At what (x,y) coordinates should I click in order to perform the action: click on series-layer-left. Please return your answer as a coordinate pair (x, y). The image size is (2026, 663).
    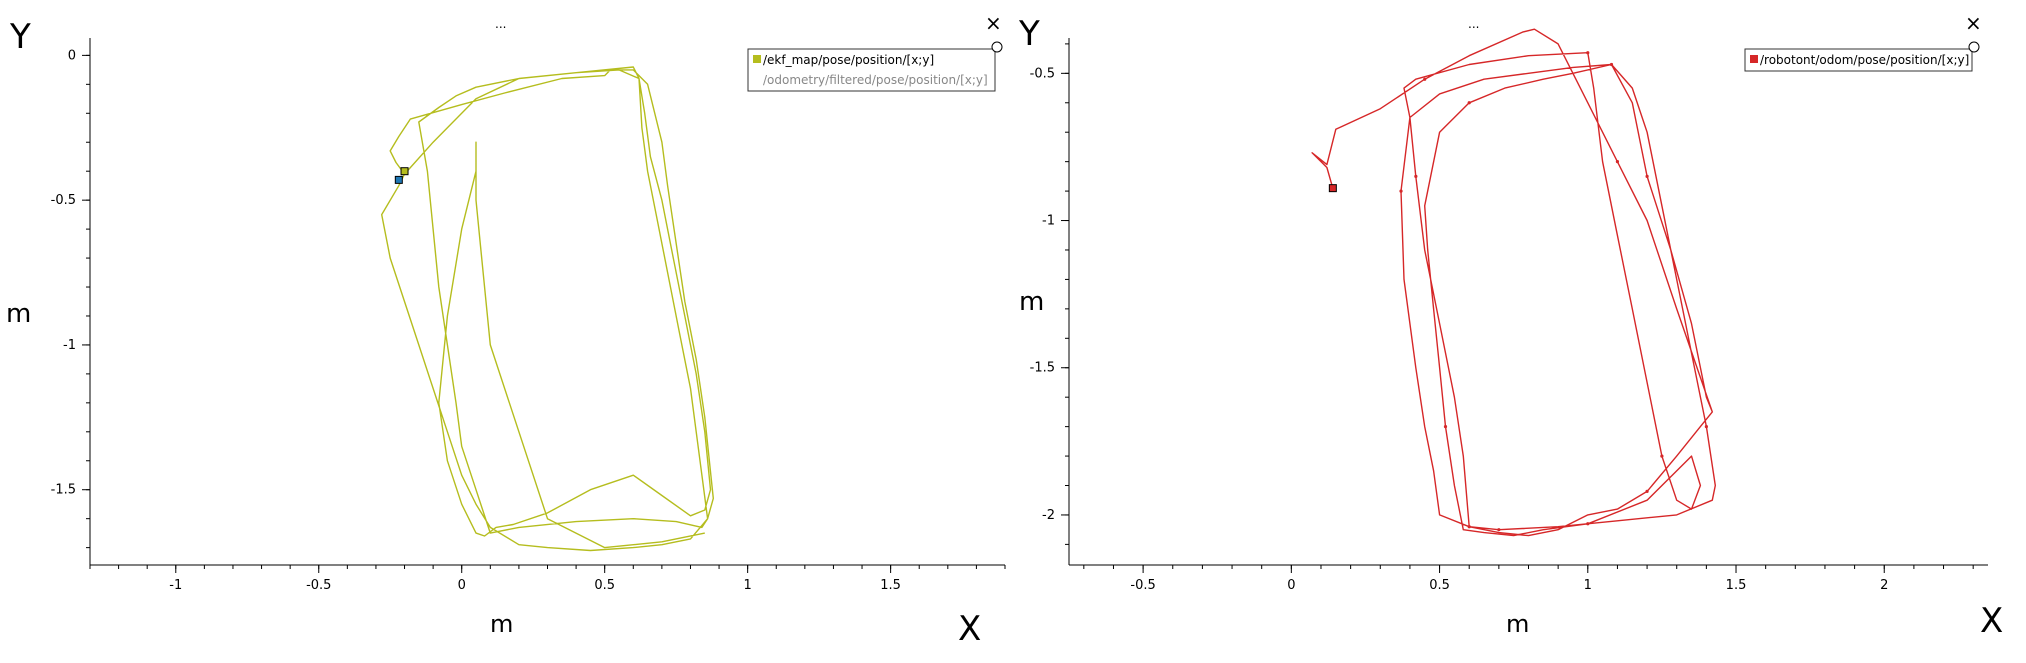
    Looking at the image, I should click on (547, 309).